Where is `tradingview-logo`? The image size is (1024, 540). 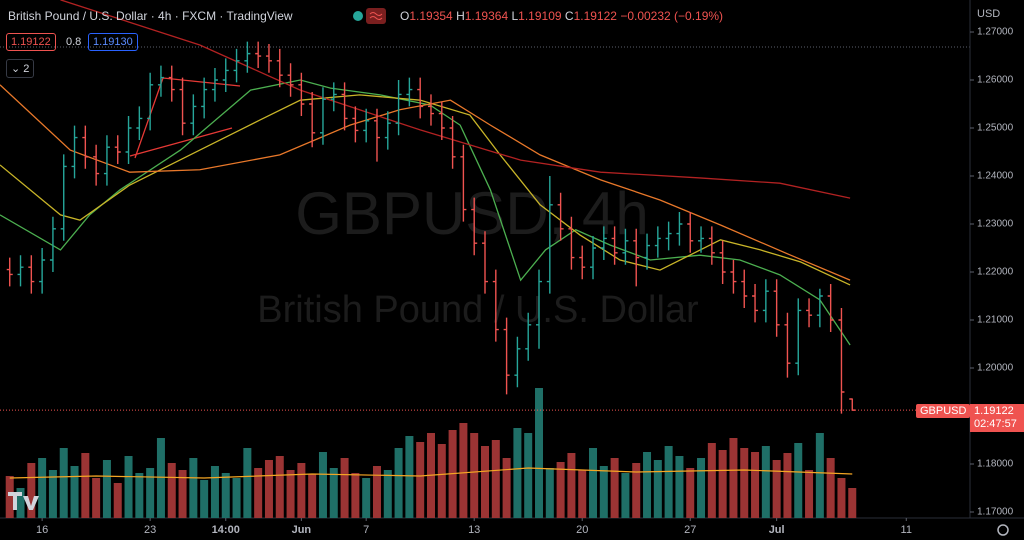 tradingview-logo is located at coordinates (23, 501).